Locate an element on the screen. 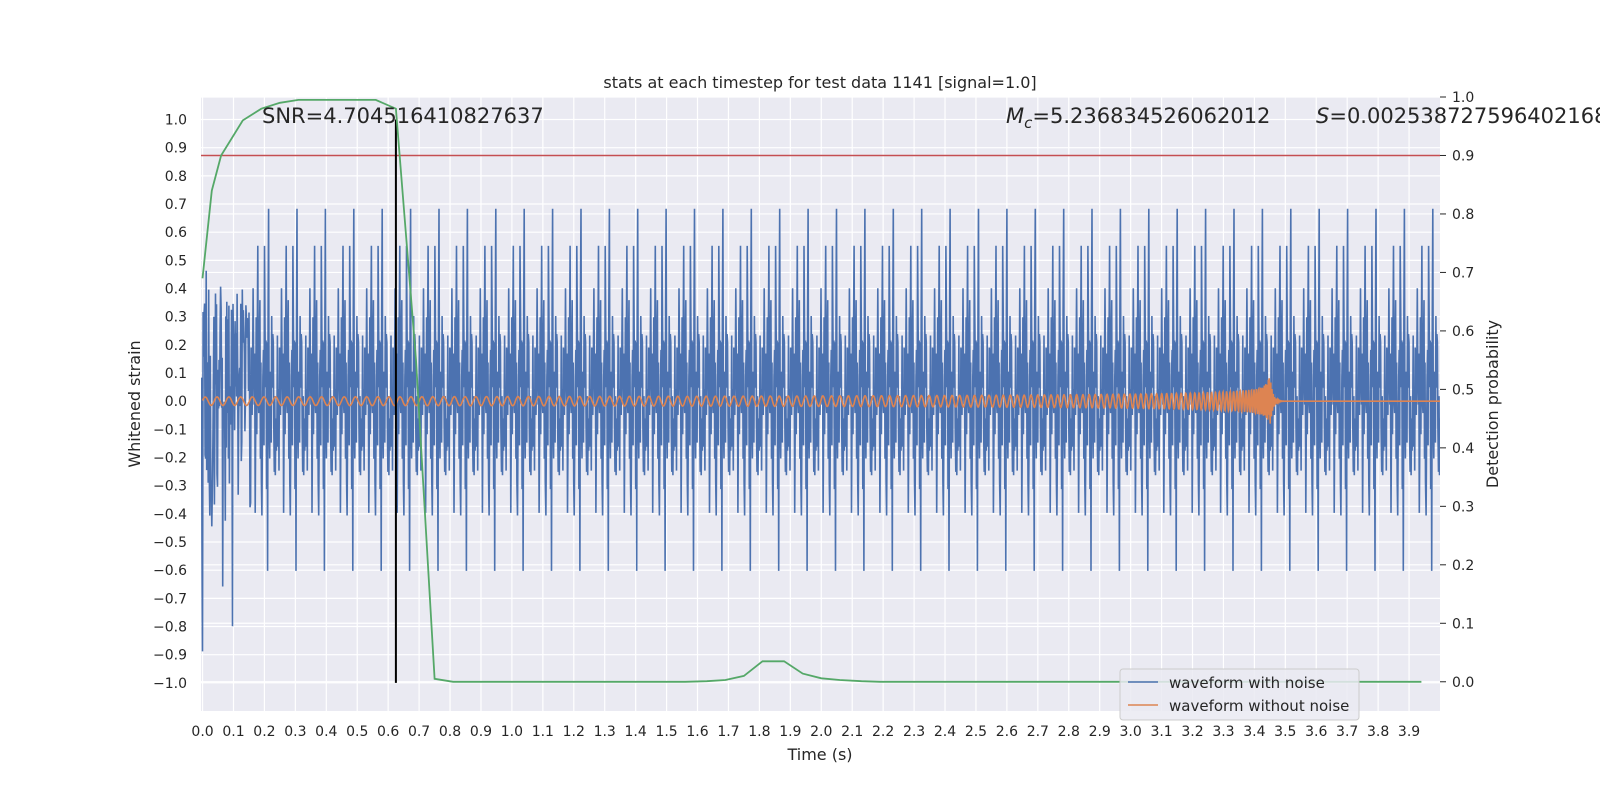 This screenshot has height=800, width=1600. x-tick-label: 2.1 is located at coordinates (852, 732).